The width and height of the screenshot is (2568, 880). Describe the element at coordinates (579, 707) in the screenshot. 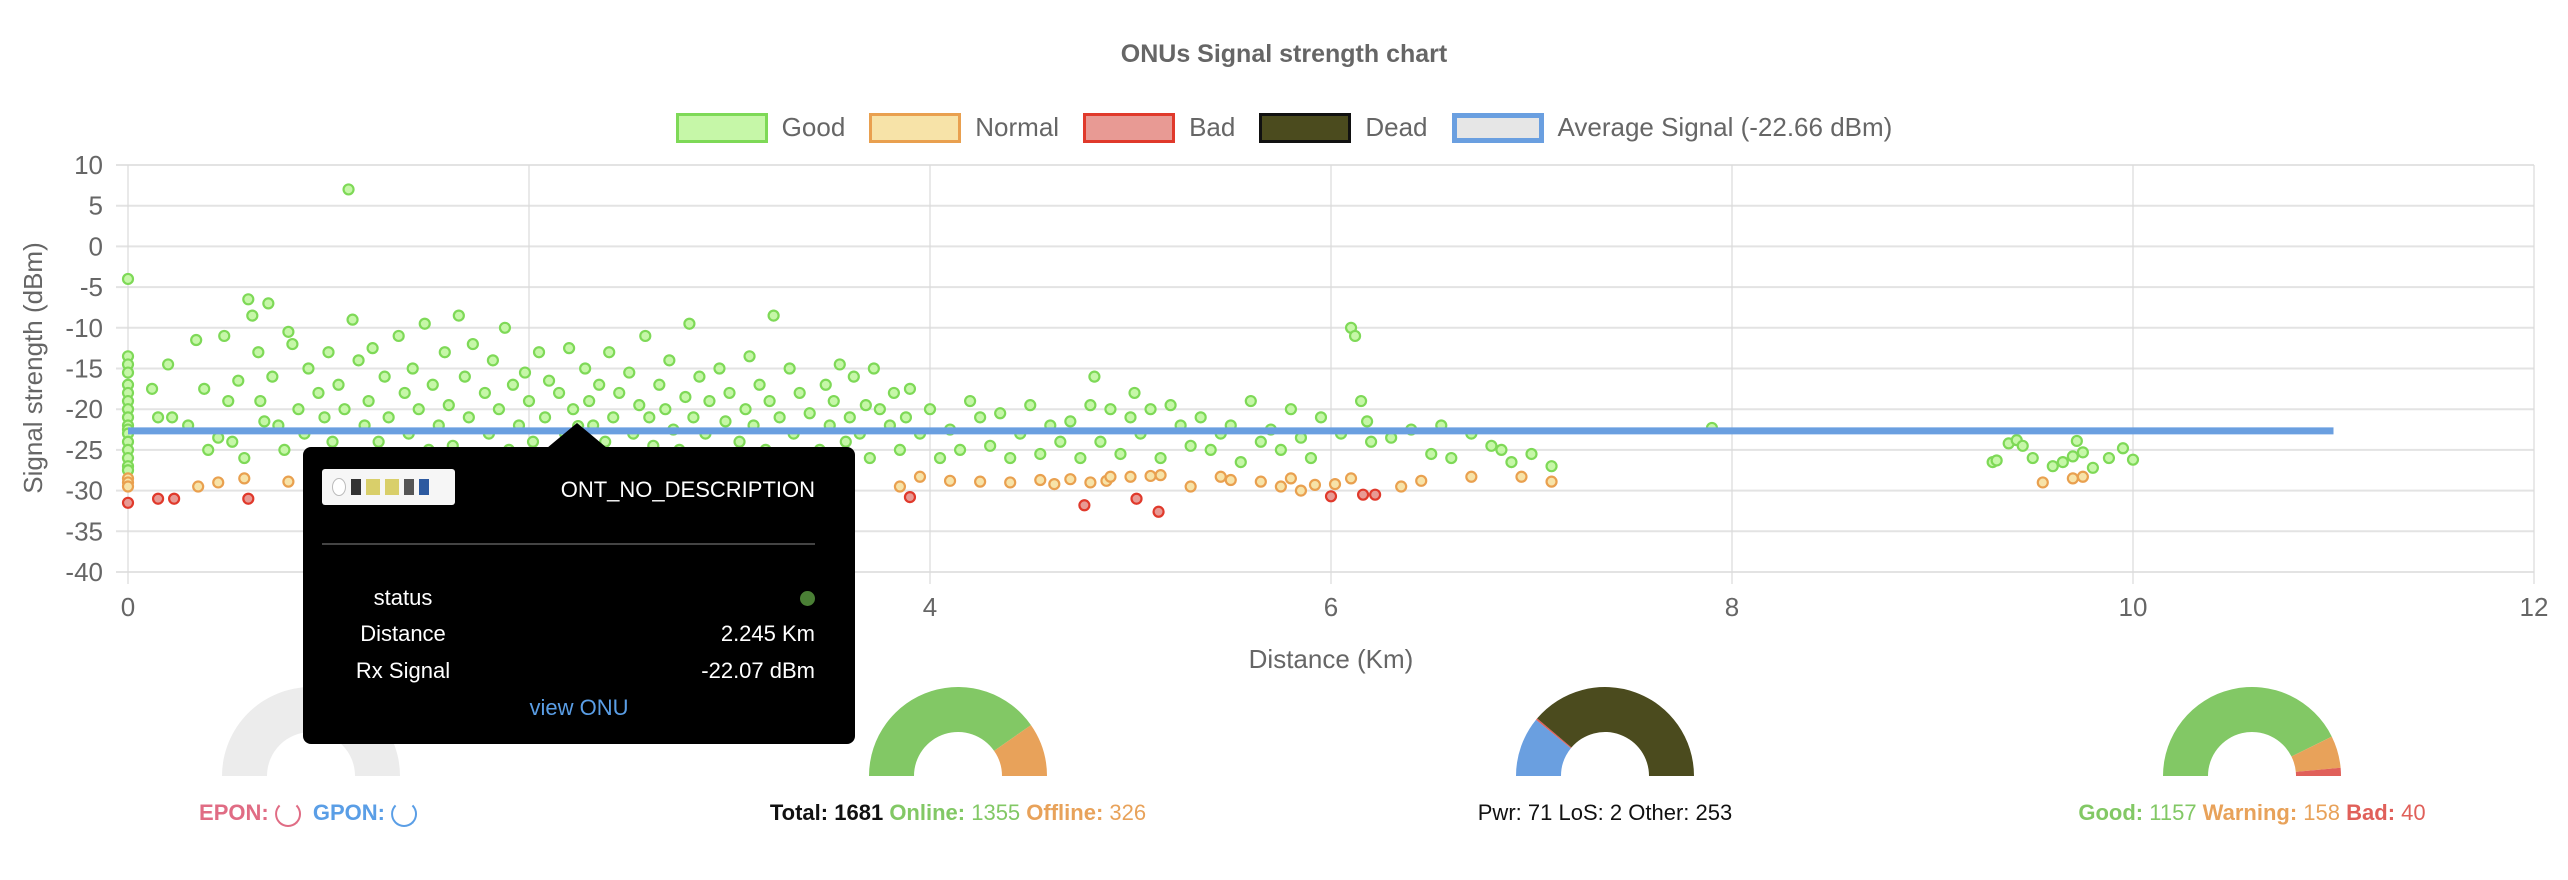

I see `view-onu-link: view ONU` at that location.